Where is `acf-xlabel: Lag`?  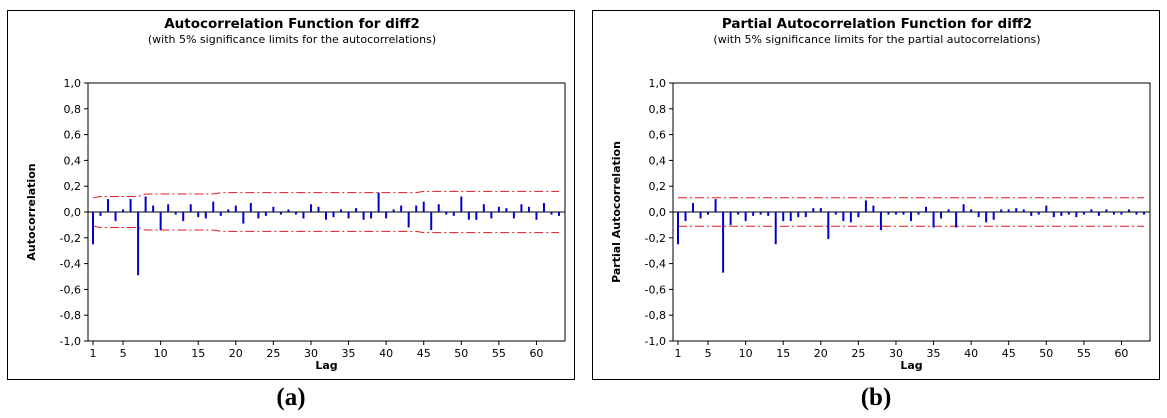 acf-xlabel: Lag is located at coordinates (326, 365).